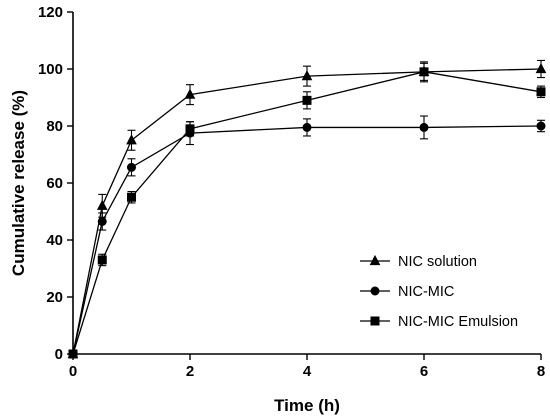 Image resolution: width=550 pixels, height=420 pixels. What do you see at coordinates (50, 12) in the screenshot?
I see `y-tick-label: 120` at bounding box center [50, 12].